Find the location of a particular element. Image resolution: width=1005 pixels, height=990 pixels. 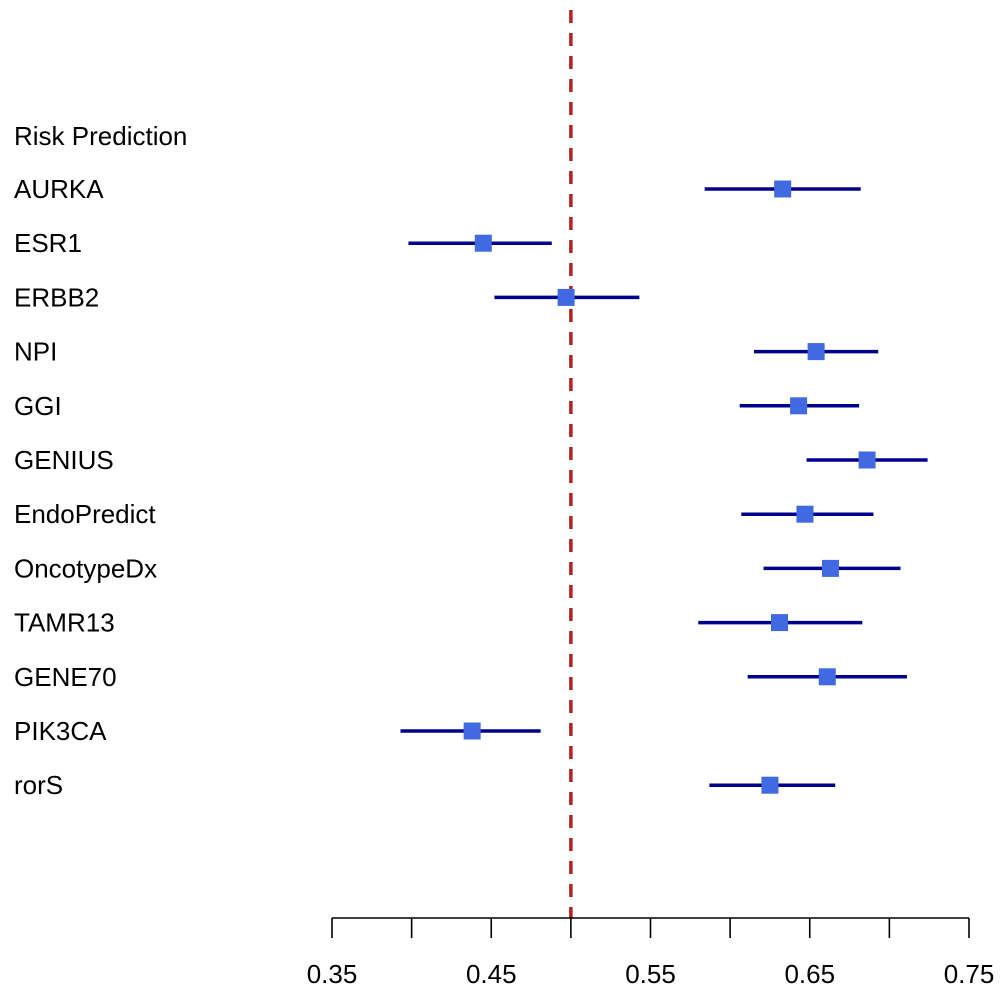

row-label: GGI is located at coordinates (38, 406).